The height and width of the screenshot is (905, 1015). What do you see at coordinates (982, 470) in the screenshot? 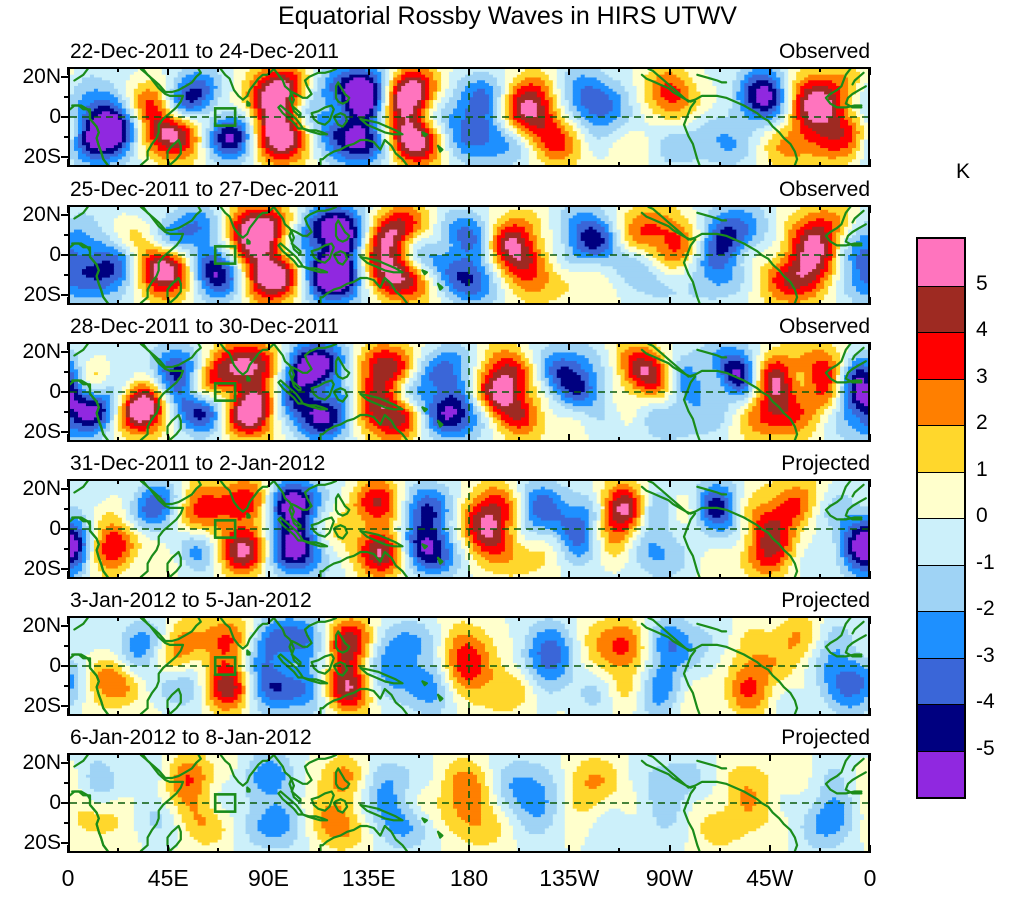
I see `colorbar-tick-1: 1` at bounding box center [982, 470].